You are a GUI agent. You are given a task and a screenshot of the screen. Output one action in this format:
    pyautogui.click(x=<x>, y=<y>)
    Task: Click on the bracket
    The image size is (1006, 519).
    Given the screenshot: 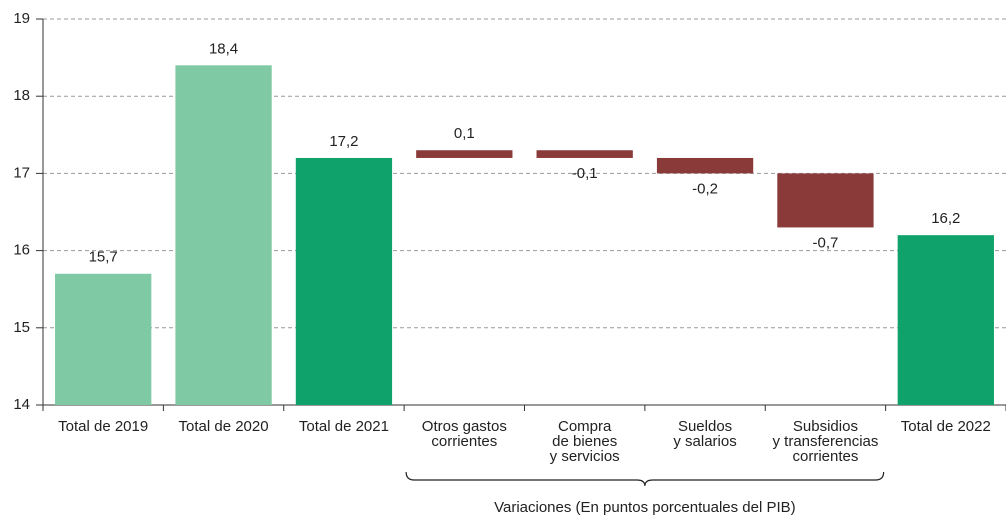 What is the action you would take?
    pyautogui.click(x=645, y=479)
    